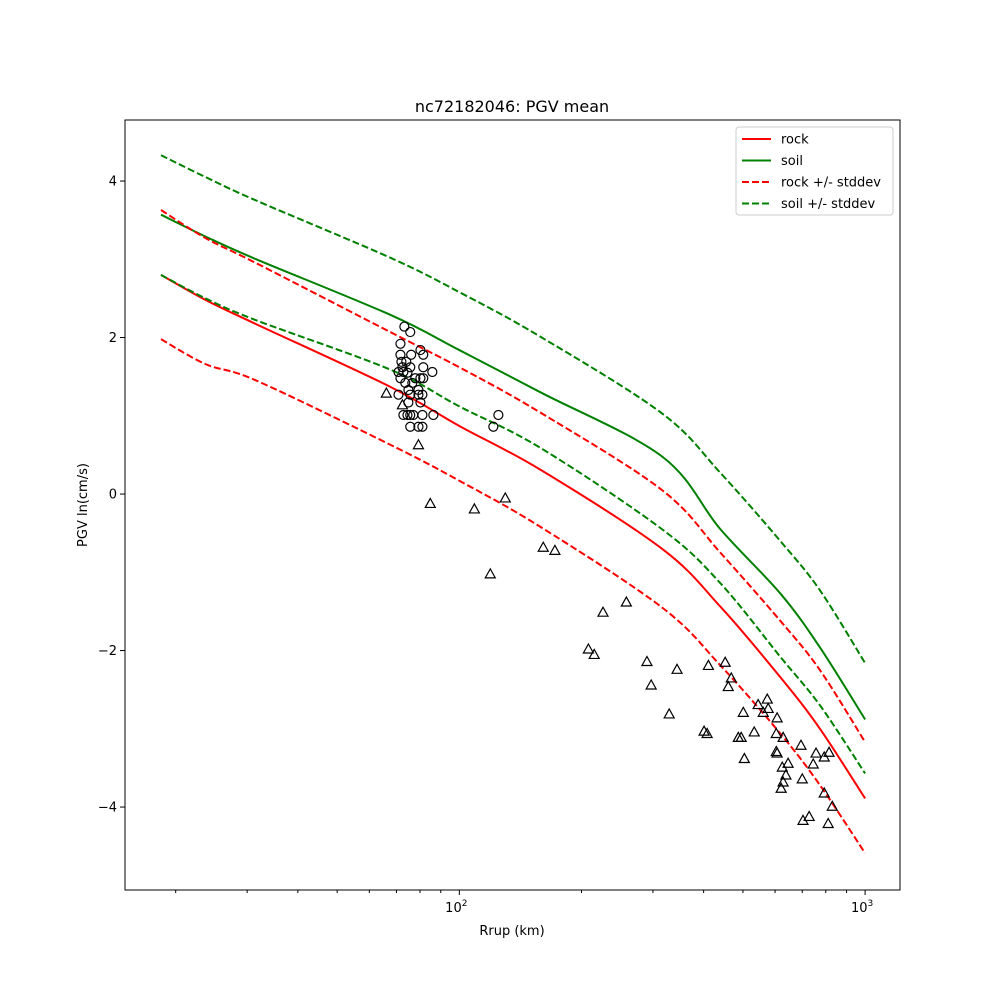 The width and height of the screenshot is (1000, 1000). Describe the element at coordinates (511, 931) in the screenshot. I see `x-axis-label: Rrup (km)` at that location.